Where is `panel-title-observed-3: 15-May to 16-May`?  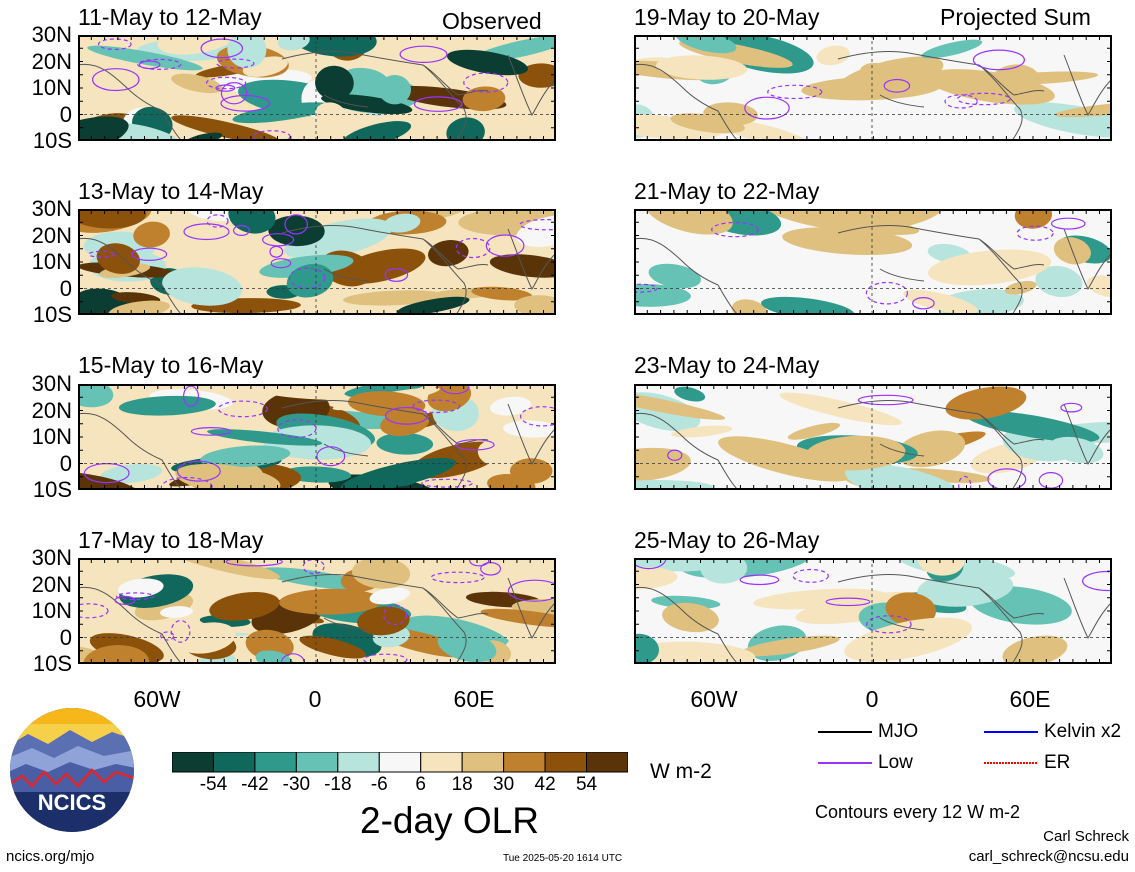 panel-title-observed-3: 15-May to 16-May is located at coordinates (171, 365).